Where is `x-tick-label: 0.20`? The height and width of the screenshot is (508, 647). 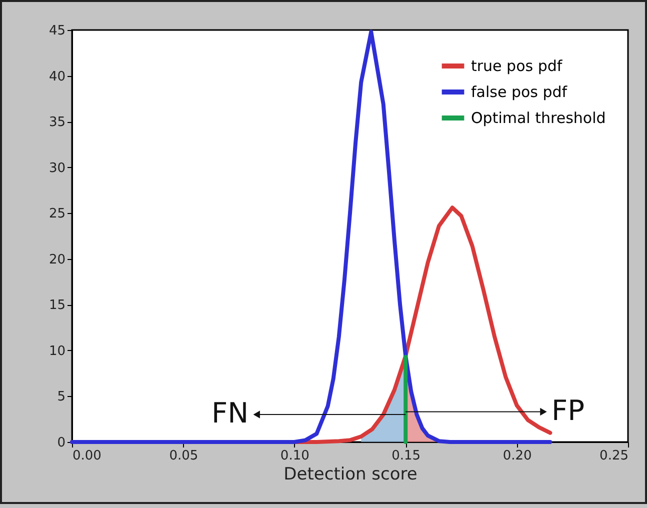
x-tick-label: 0.20 is located at coordinates (517, 456).